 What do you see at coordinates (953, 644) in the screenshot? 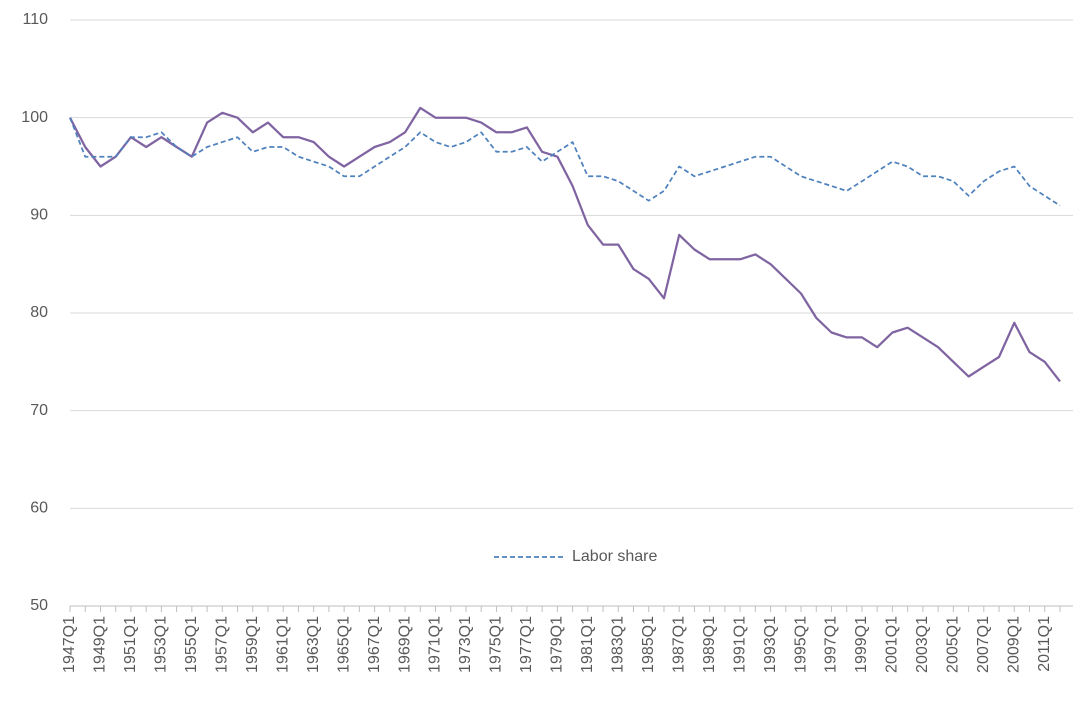
I see `x-tick-label: 2005Q1` at bounding box center [953, 644].